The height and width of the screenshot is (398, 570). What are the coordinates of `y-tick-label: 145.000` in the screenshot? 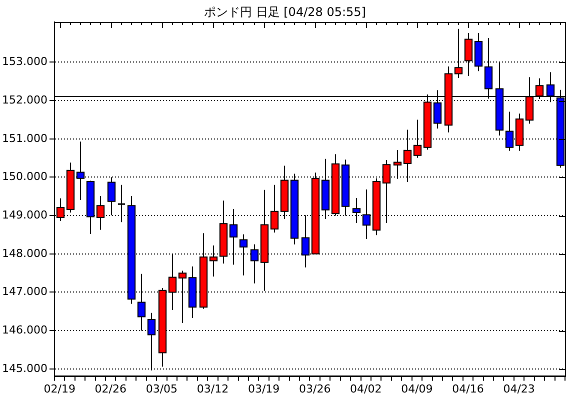 It's located at (25, 368).